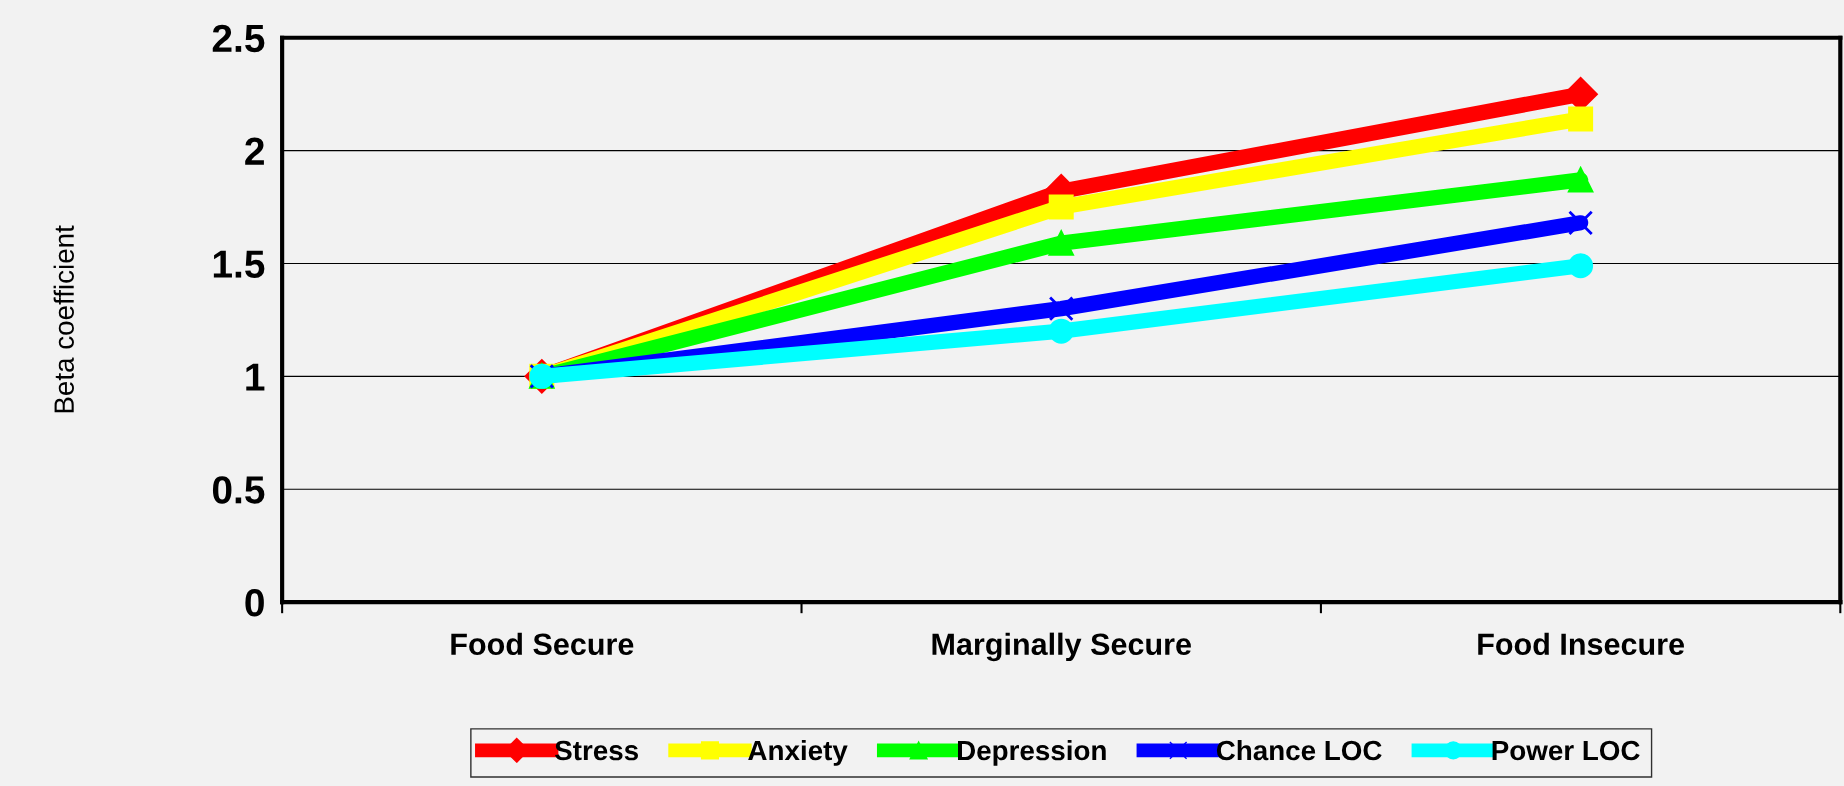  What do you see at coordinates (254, 603) in the screenshot?
I see `y-tick-label: 0` at bounding box center [254, 603].